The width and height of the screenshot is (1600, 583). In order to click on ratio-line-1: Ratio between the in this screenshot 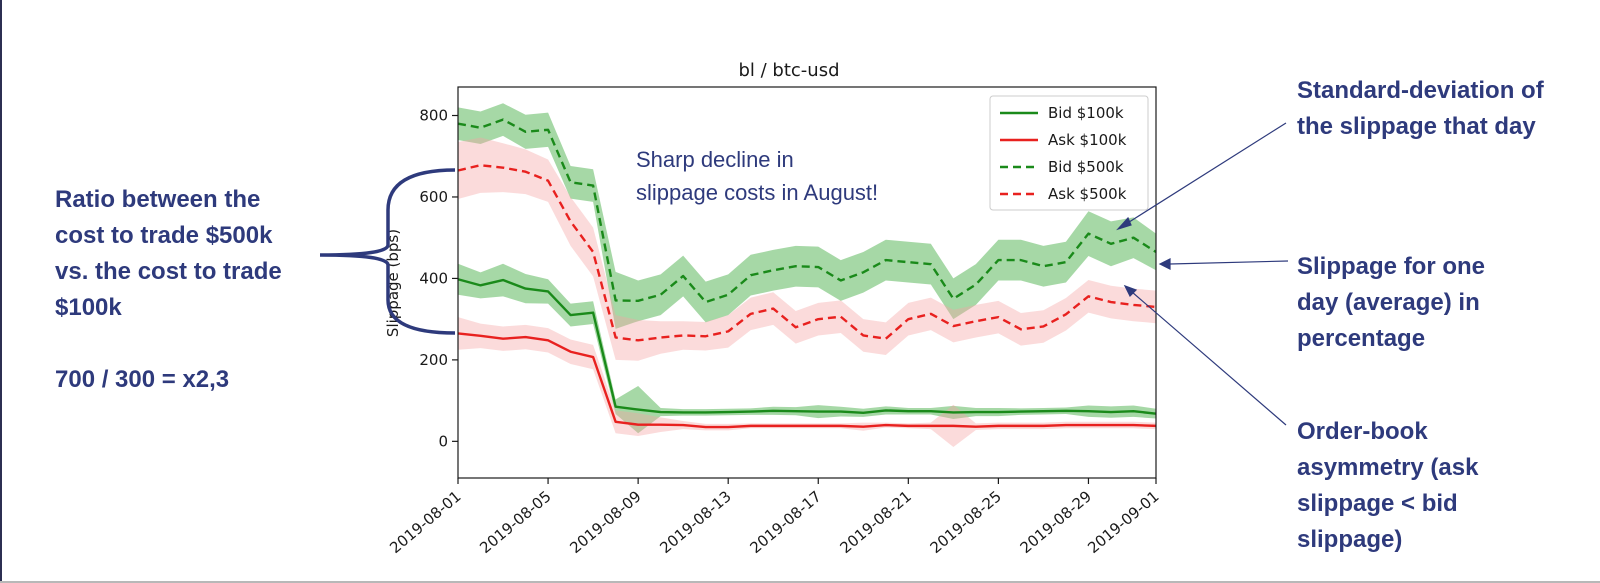, I will do `click(158, 199)`.